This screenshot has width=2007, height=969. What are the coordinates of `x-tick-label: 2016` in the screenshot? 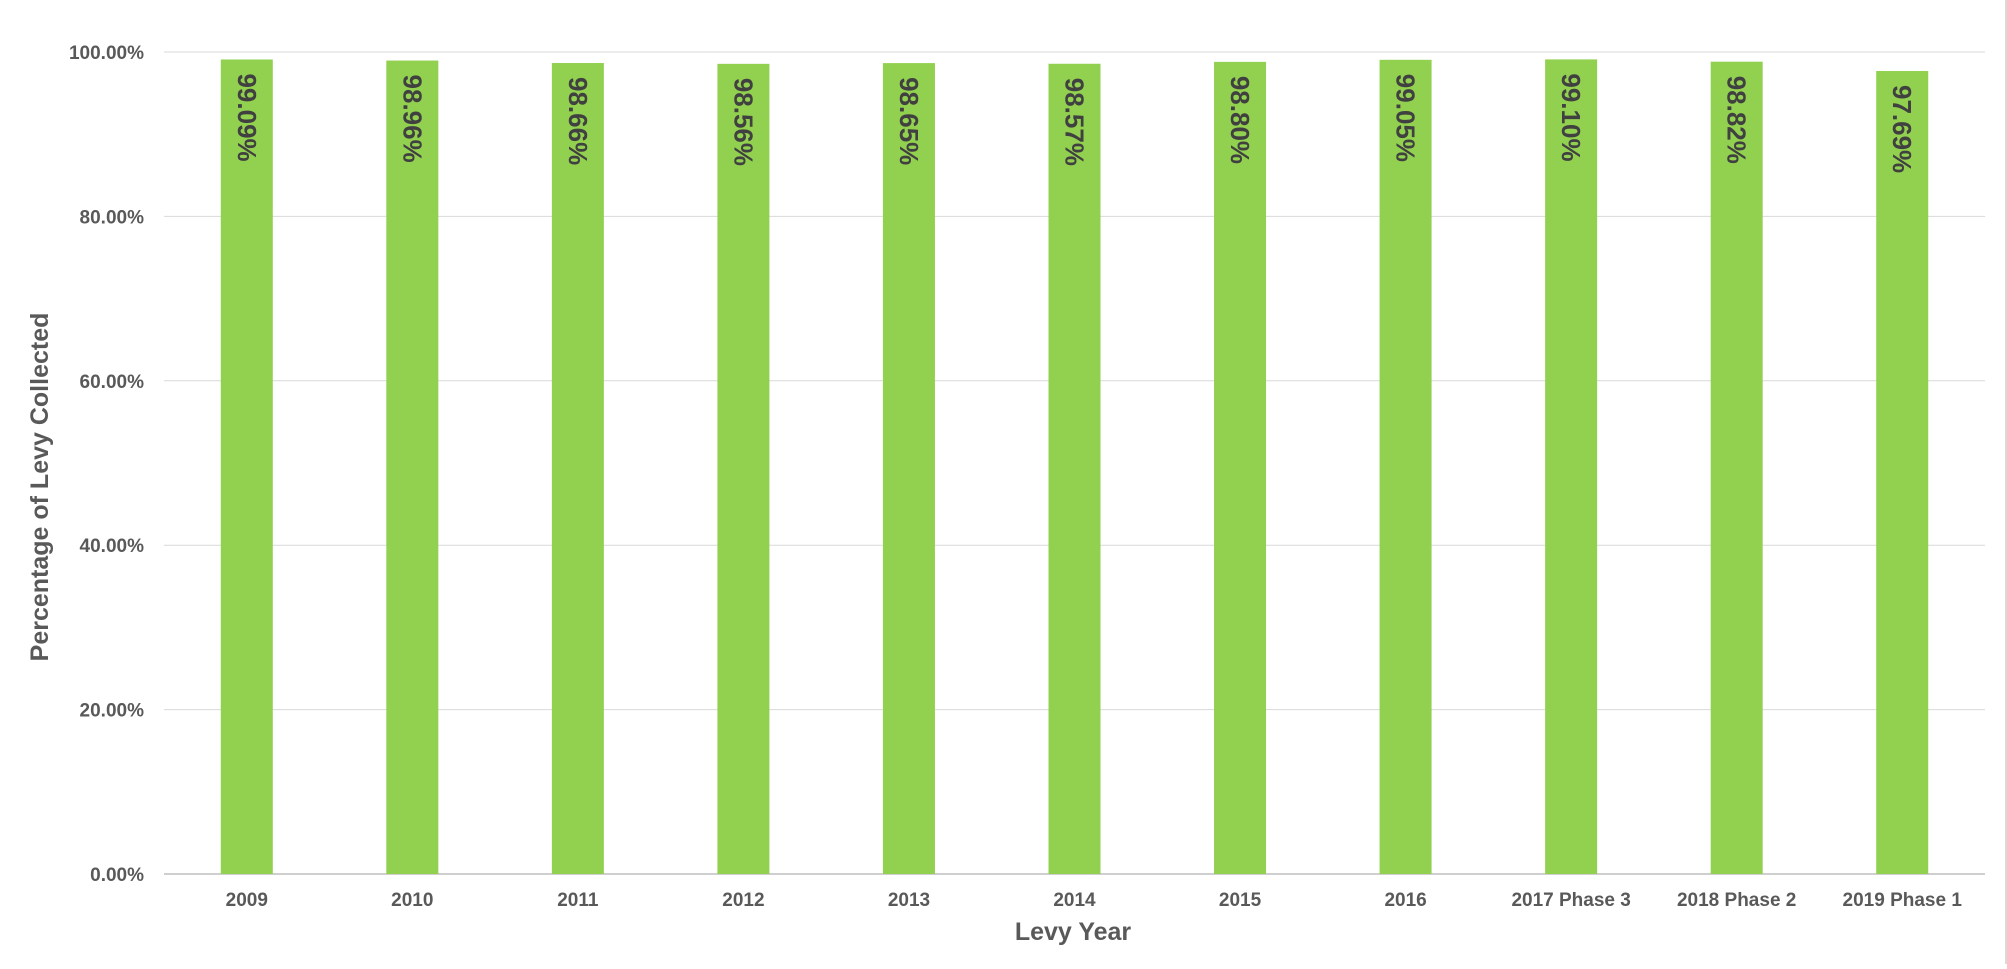 It's located at (1405, 900).